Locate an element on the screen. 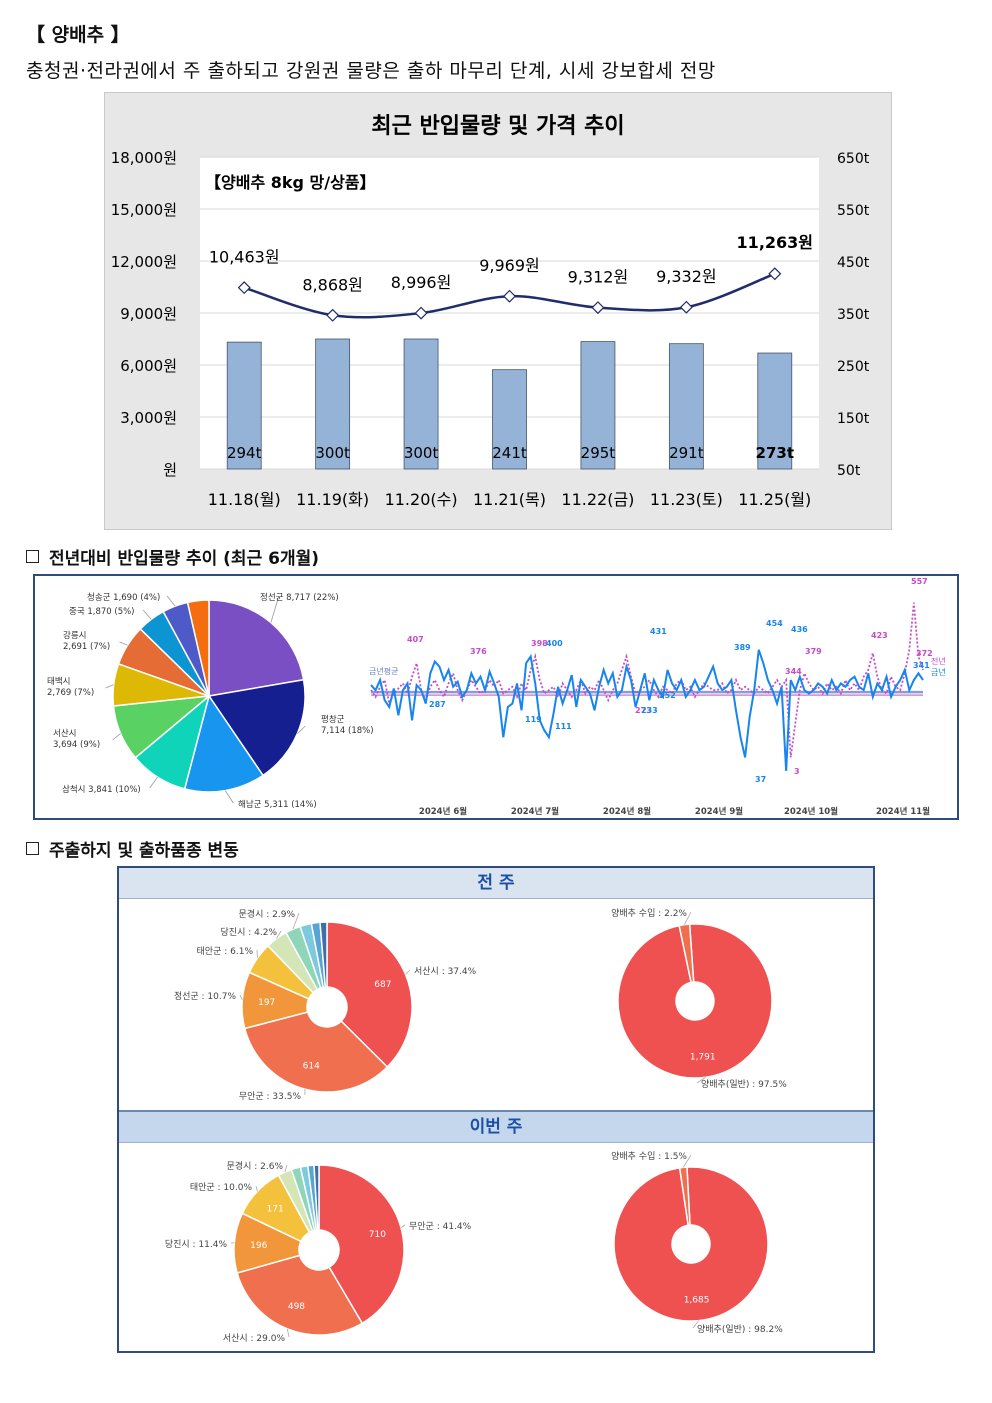 This screenshot has width=992, height=1403. pie-label: 서산시 is located at coordinates (64, 733).